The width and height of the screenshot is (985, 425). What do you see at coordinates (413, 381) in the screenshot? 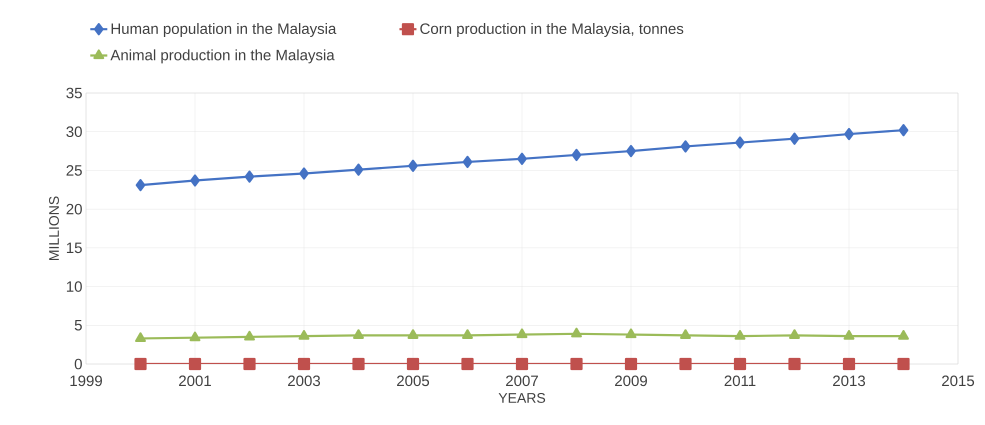
I see `x-tick-label: 2005` at bounding box center [413, 381].